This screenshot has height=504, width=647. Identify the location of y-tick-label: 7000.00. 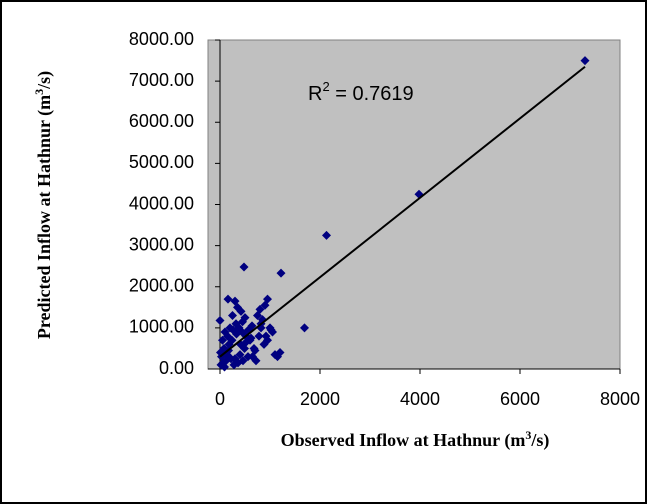
(161, 80).